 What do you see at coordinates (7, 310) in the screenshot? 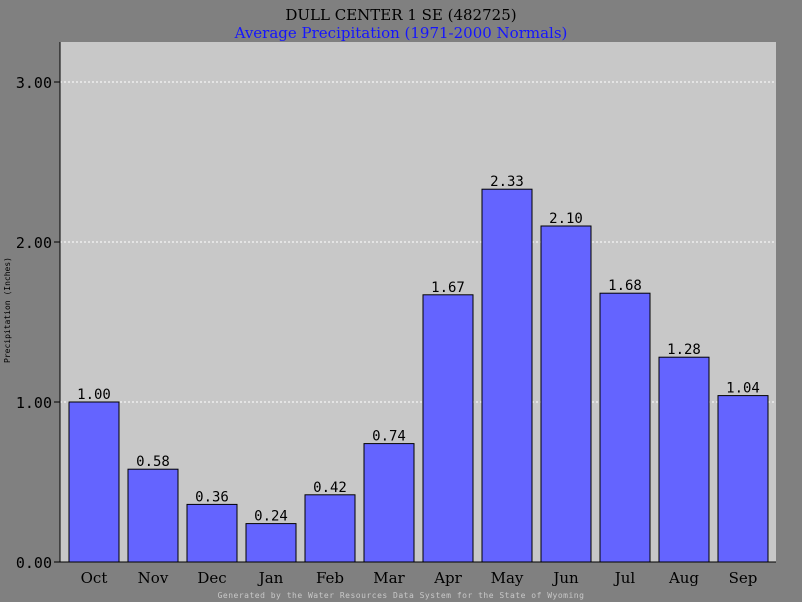
I see `y-axis-label: Precipitation (Inches)` at bounding box center [7, 310].